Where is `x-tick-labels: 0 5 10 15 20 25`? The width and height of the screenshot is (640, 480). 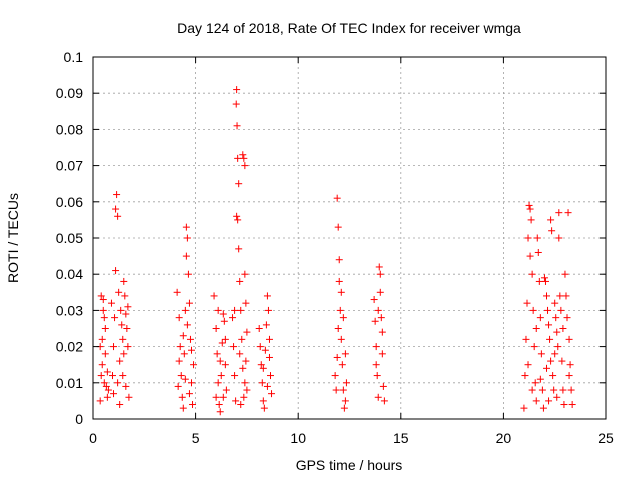 x-tick-labels: 0 5 10 15 20 25 is located at coordinates (351, 438).